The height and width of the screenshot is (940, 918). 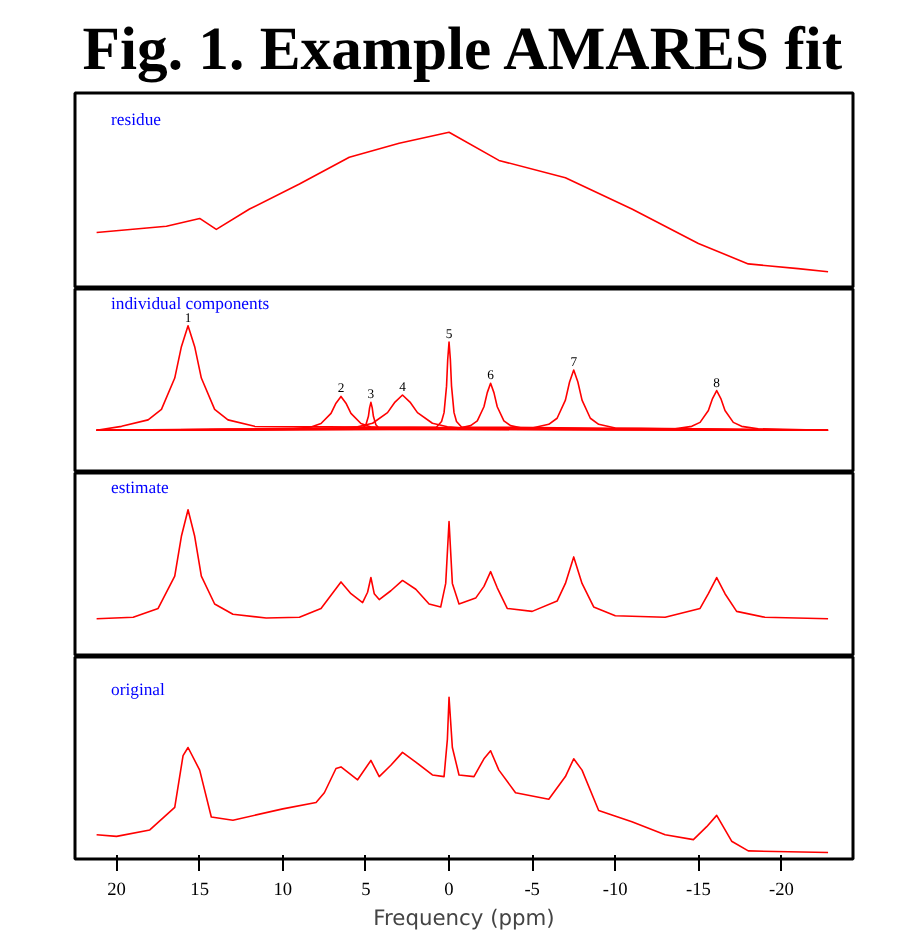 I want to click on x-tick-label: -10, so click(x=615, y=891).